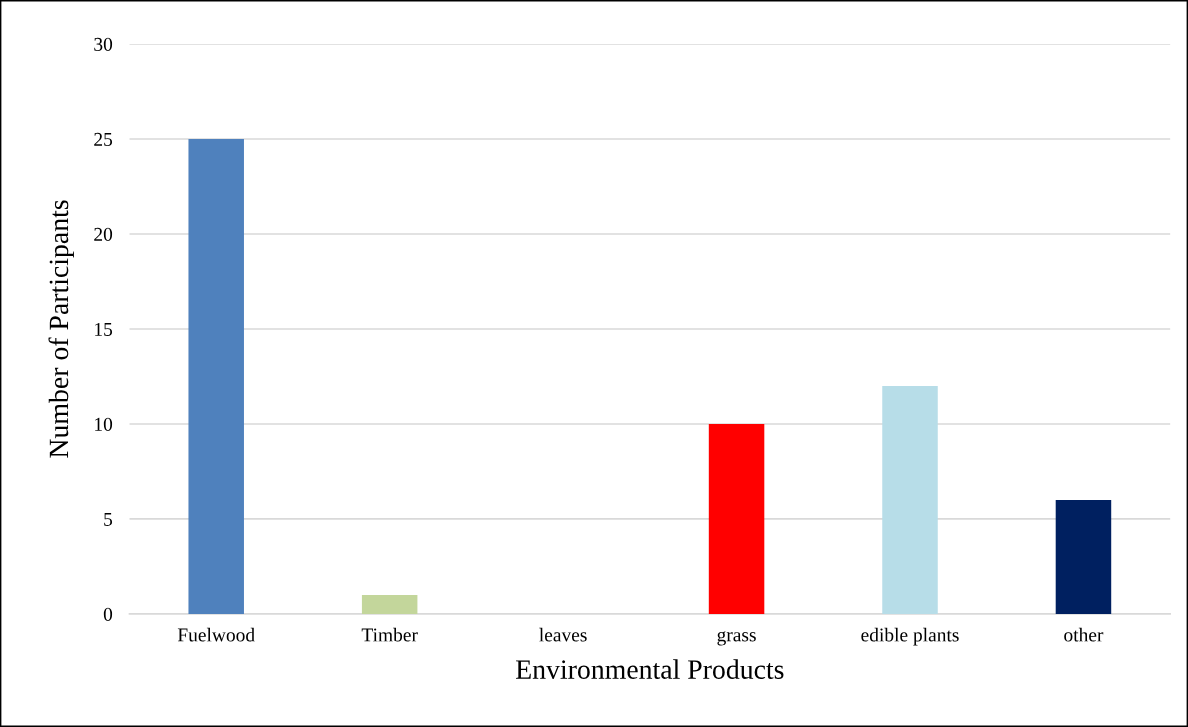 The width and height of the screenshot is (1188, 727). I want to click on x-tick-label: Fuelwood, so click(216, 634).